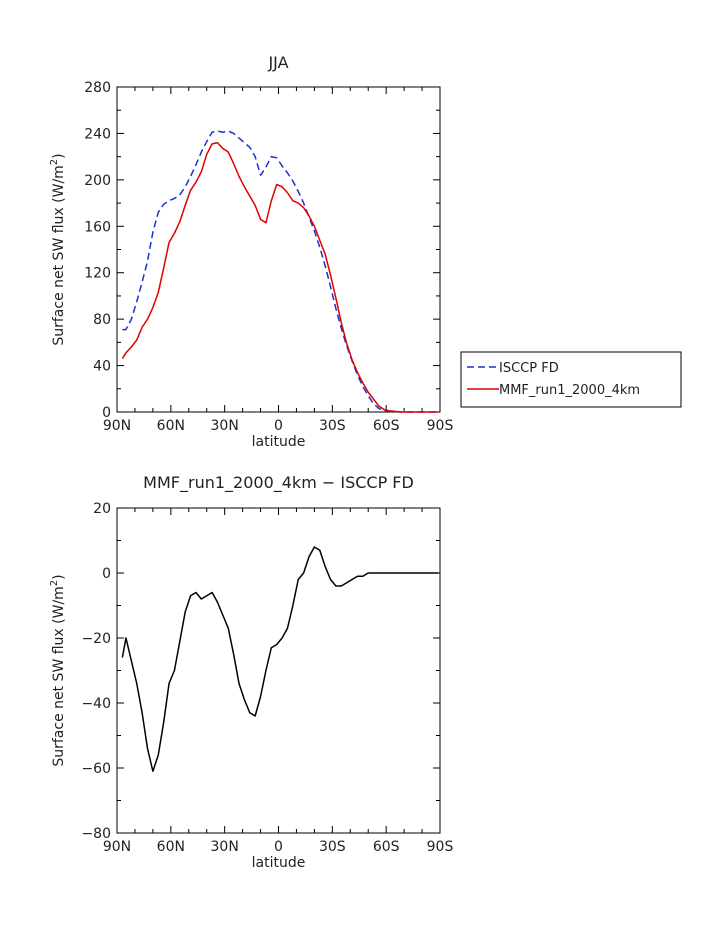  Describe the element at coordinates (96, 769) in the screenshot. I see `y-tick-label: −60` at that location.